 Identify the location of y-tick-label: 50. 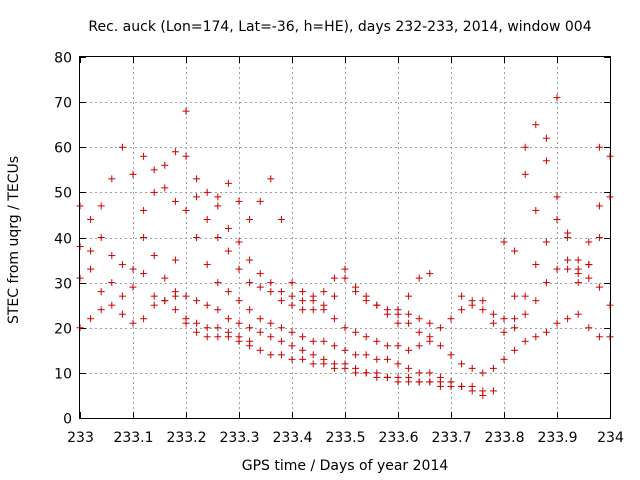
(63, 194).